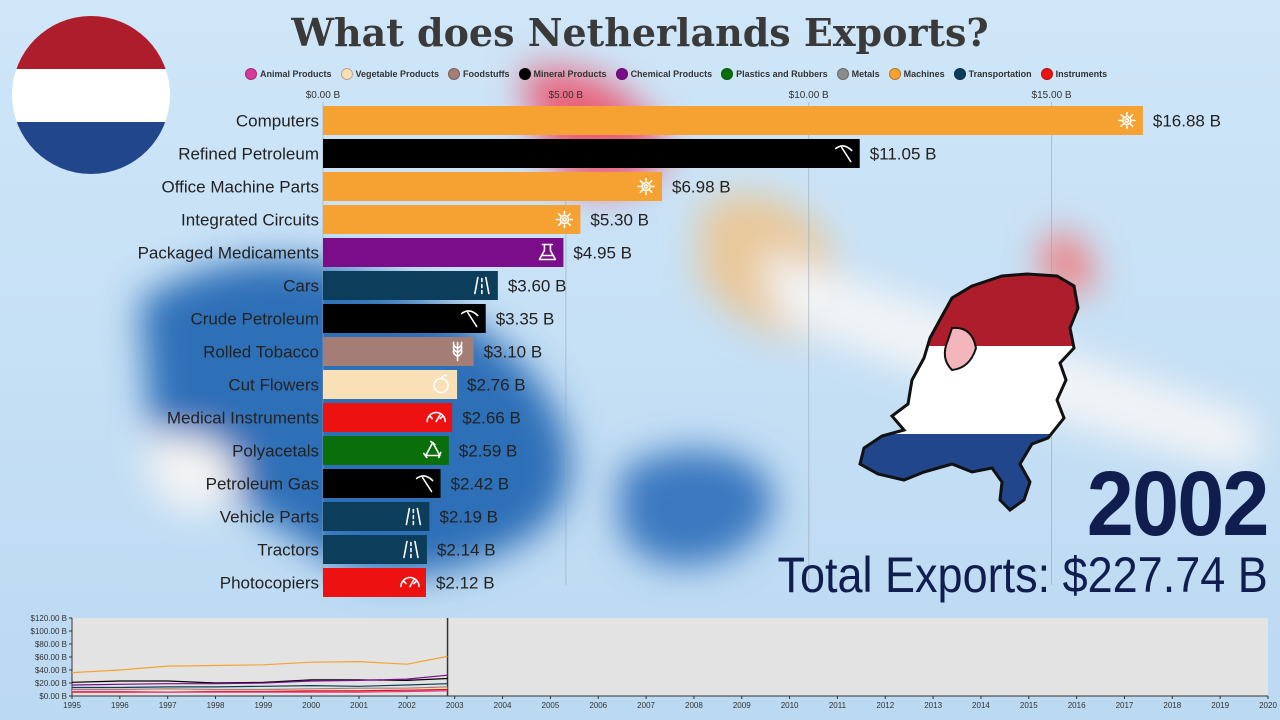 This screenshot has height=720, width=1280. Describe the element at coordinates (491, 418) in the screenshot. I see `value-label: $2.66 B` at that location.